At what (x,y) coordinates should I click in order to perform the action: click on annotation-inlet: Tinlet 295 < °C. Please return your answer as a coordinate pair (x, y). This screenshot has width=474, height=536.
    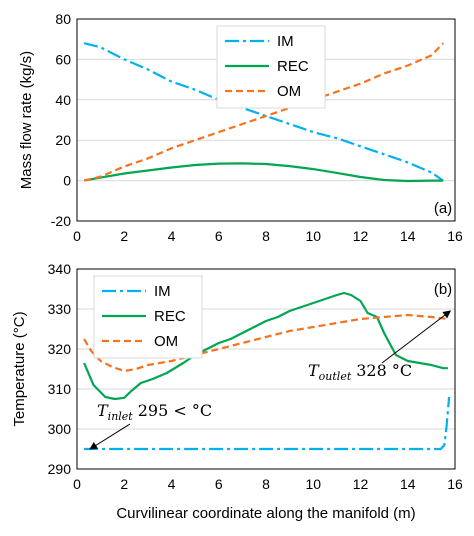
    Looking at the image, I should click on (154, 412).